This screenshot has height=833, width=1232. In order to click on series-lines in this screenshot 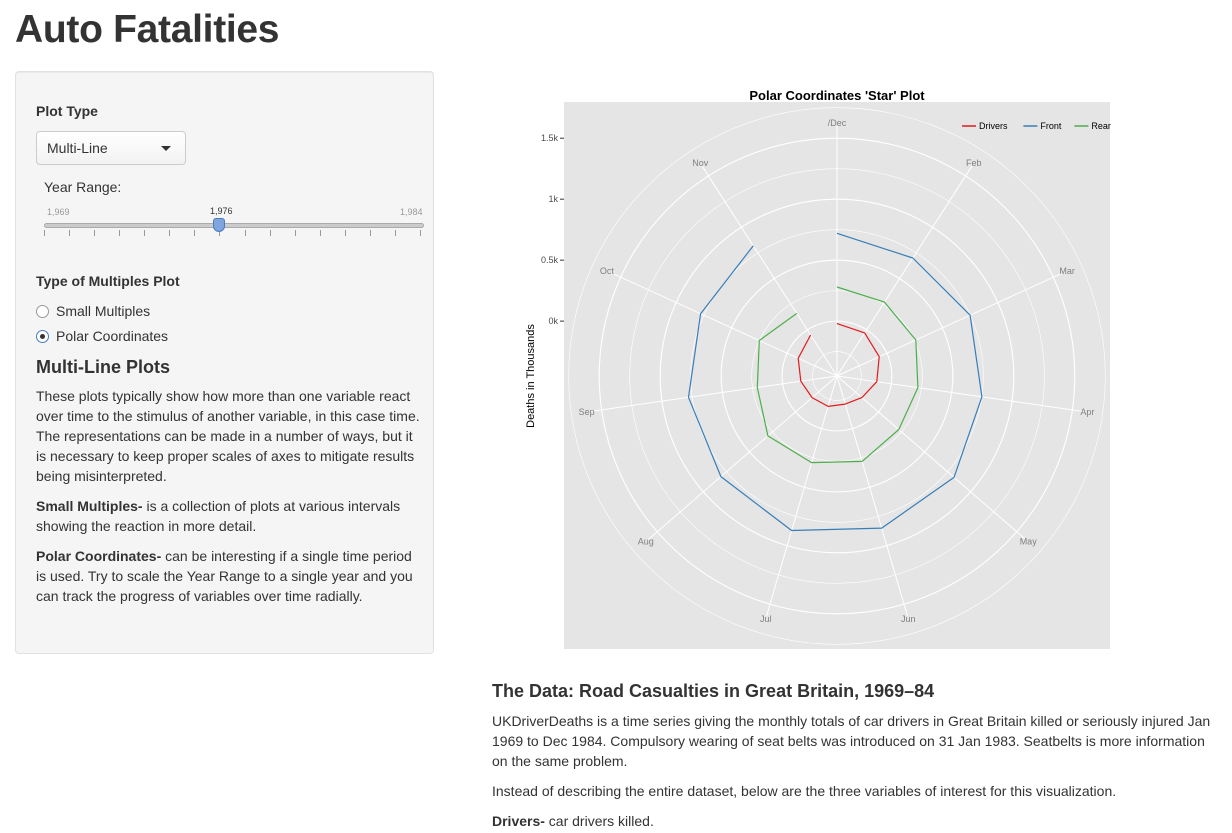, I will do `click(835, 382)`.